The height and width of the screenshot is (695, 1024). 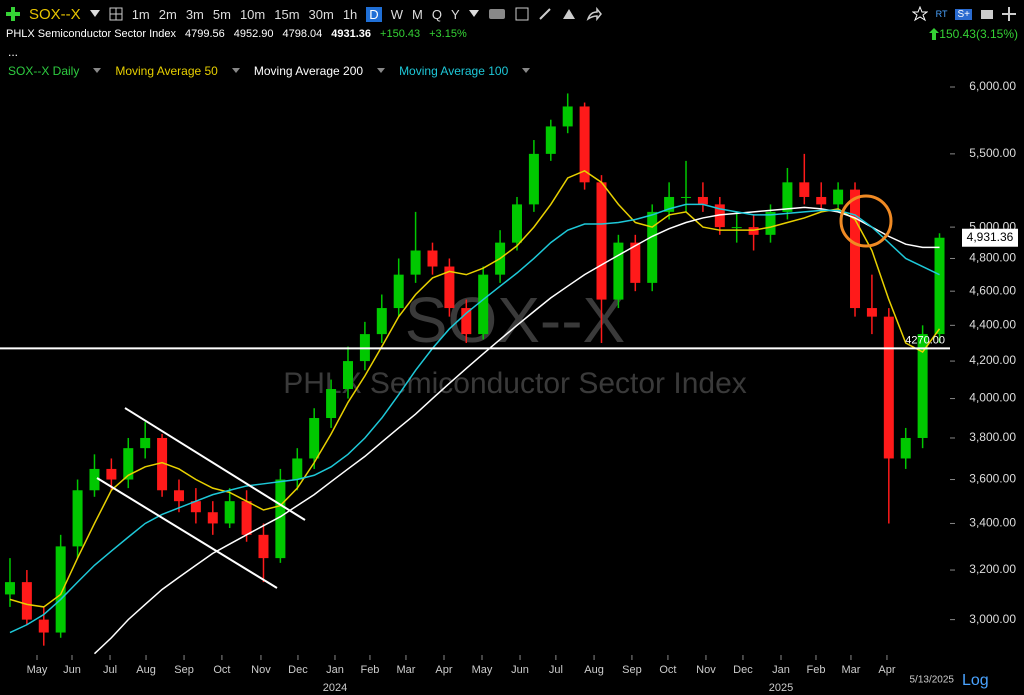 What do you see at coordinates (146, 670) in the screenshot?
I see `x-tick-label: Aug` at bounding box center [146, 670].